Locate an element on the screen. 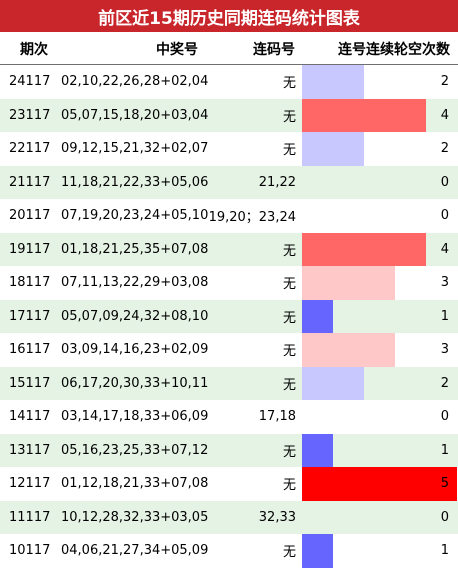  period-cell: 24117 is located at coordinates (30, 82).